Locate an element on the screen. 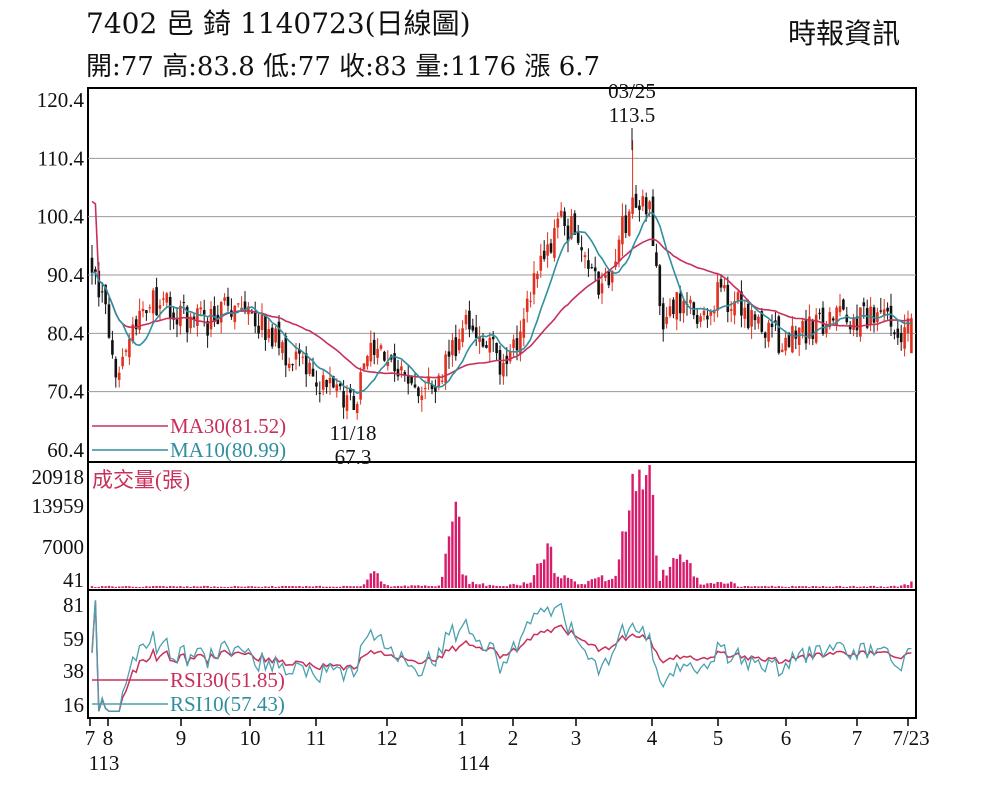 The image size is (1000, 800). volume-panel-frame is located at coordinates (502, 526).